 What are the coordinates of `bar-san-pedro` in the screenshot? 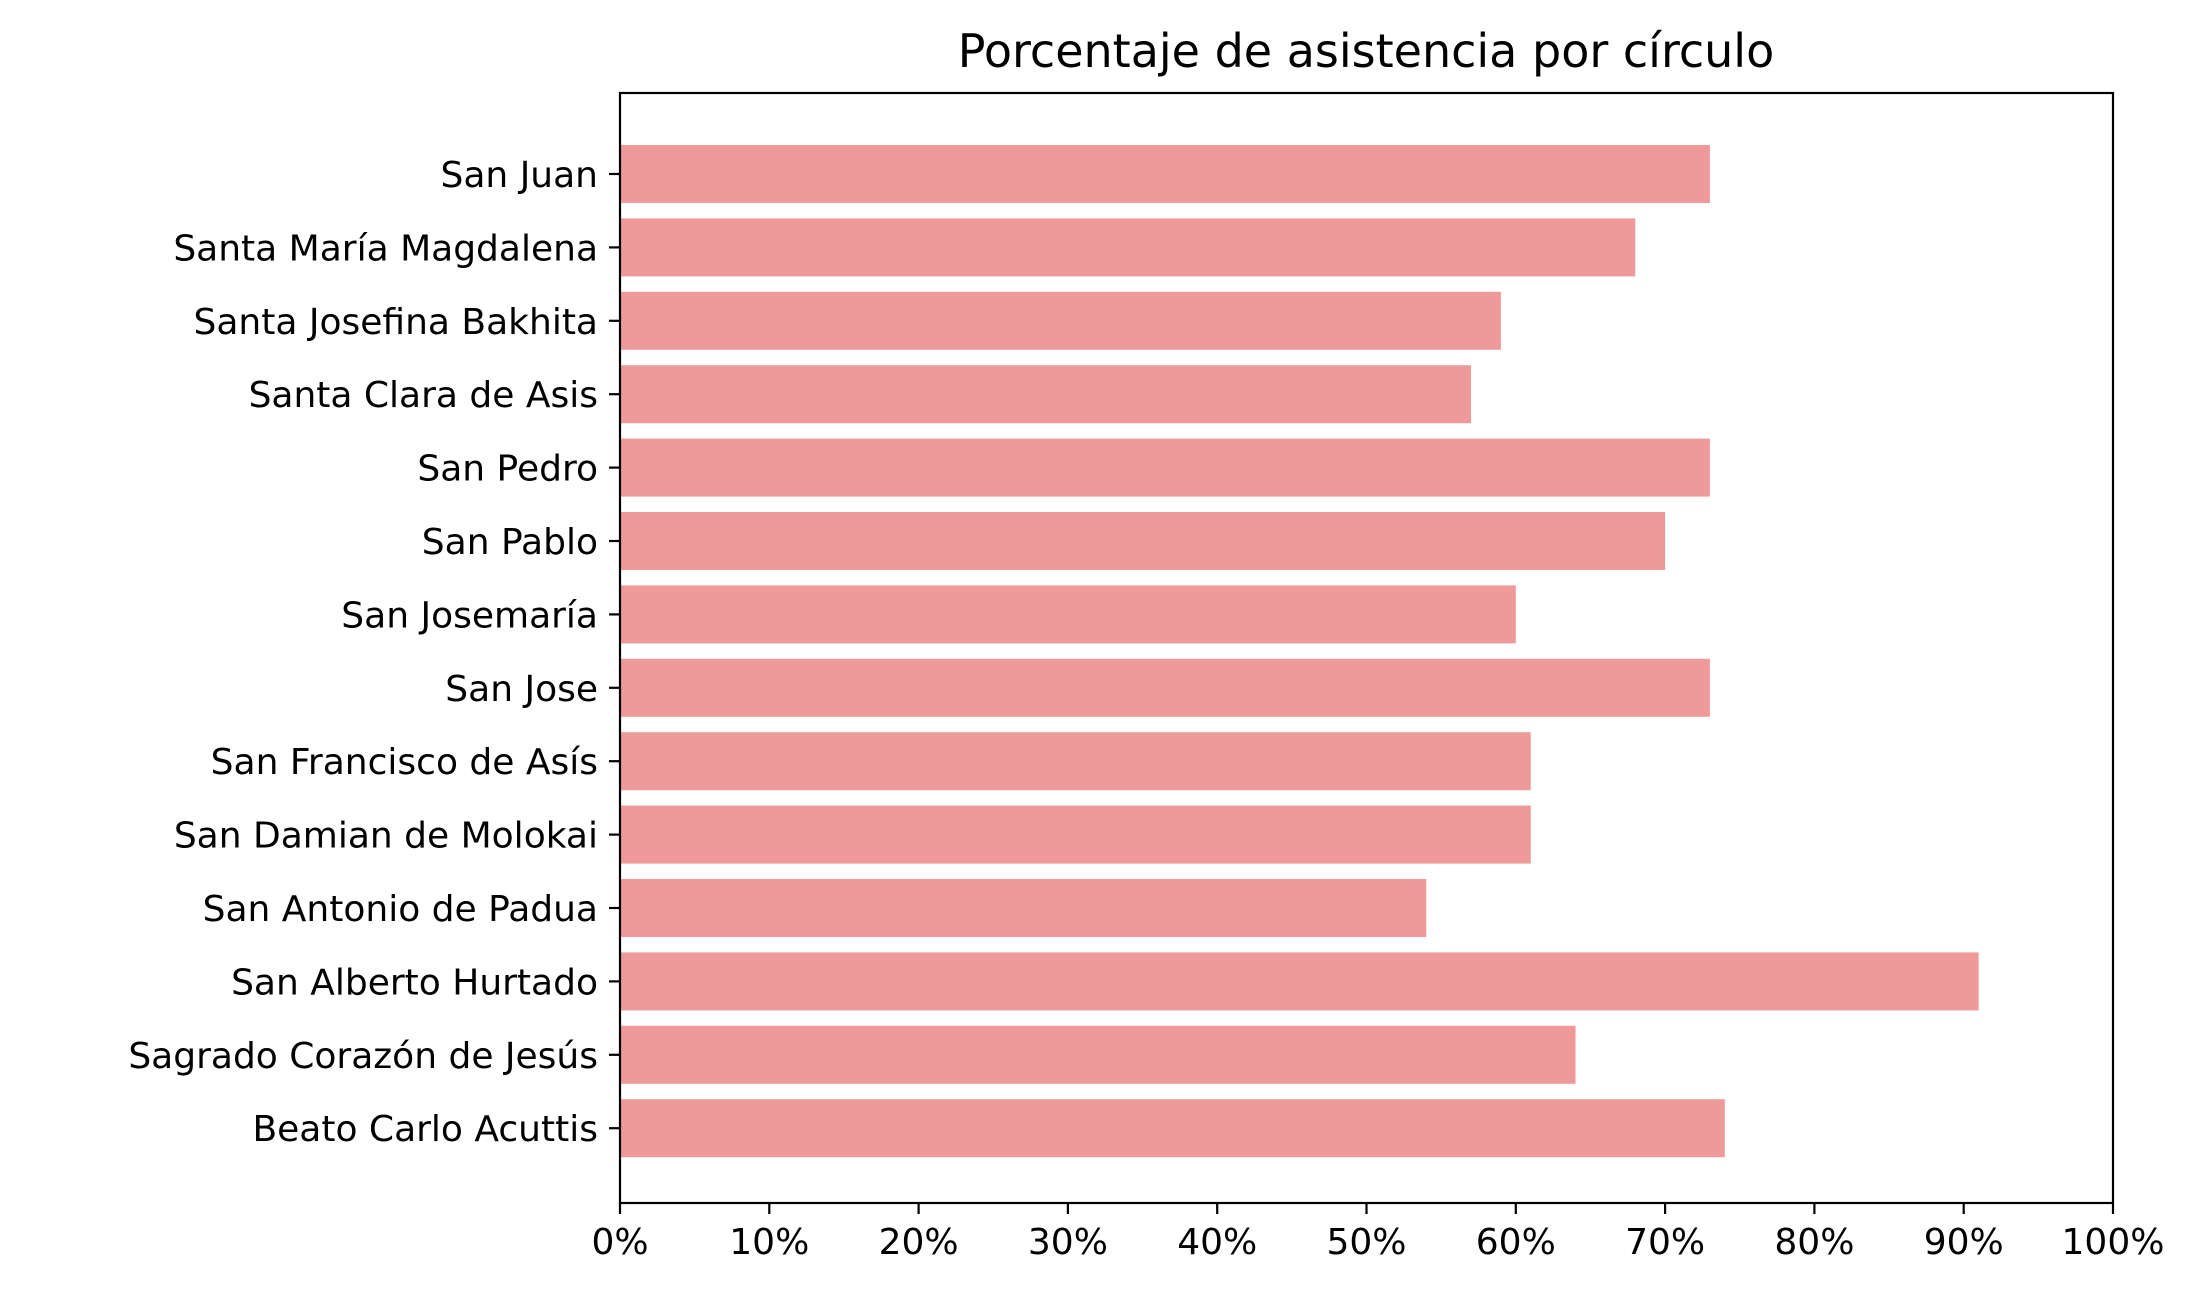 It's located at (1165, 467).